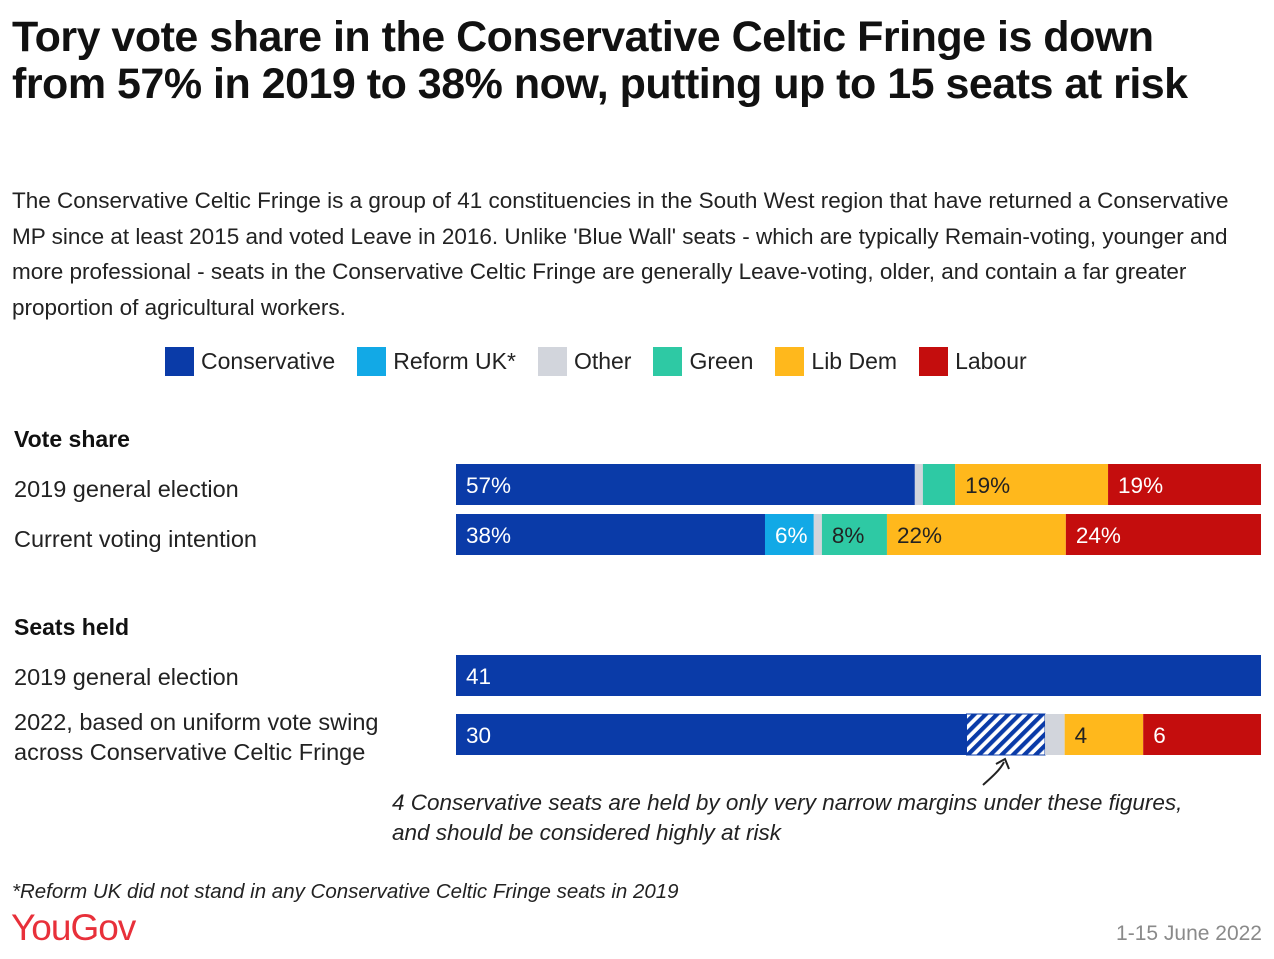 This screenshot has height=959, width=1274. I want to click on data-label: 57%, so click(488, 485).